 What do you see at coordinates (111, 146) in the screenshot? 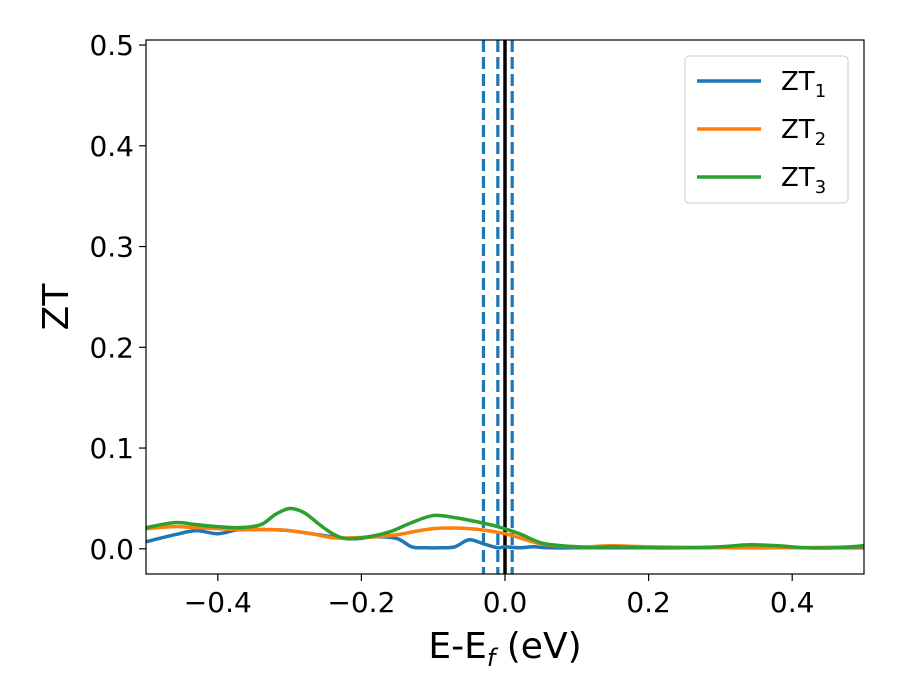
I see `y-tick-label: 0.4` at bounding box center [111, 146].